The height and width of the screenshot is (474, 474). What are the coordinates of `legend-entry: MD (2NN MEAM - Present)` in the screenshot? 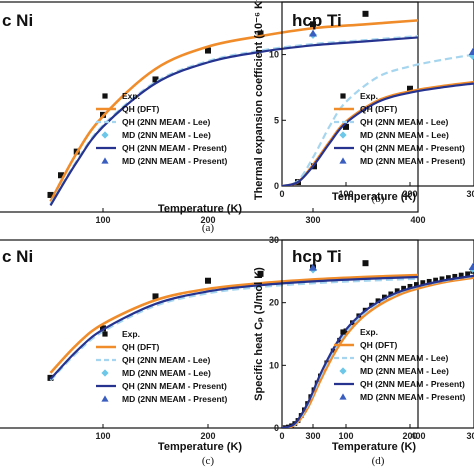 It's located at (402, 397).